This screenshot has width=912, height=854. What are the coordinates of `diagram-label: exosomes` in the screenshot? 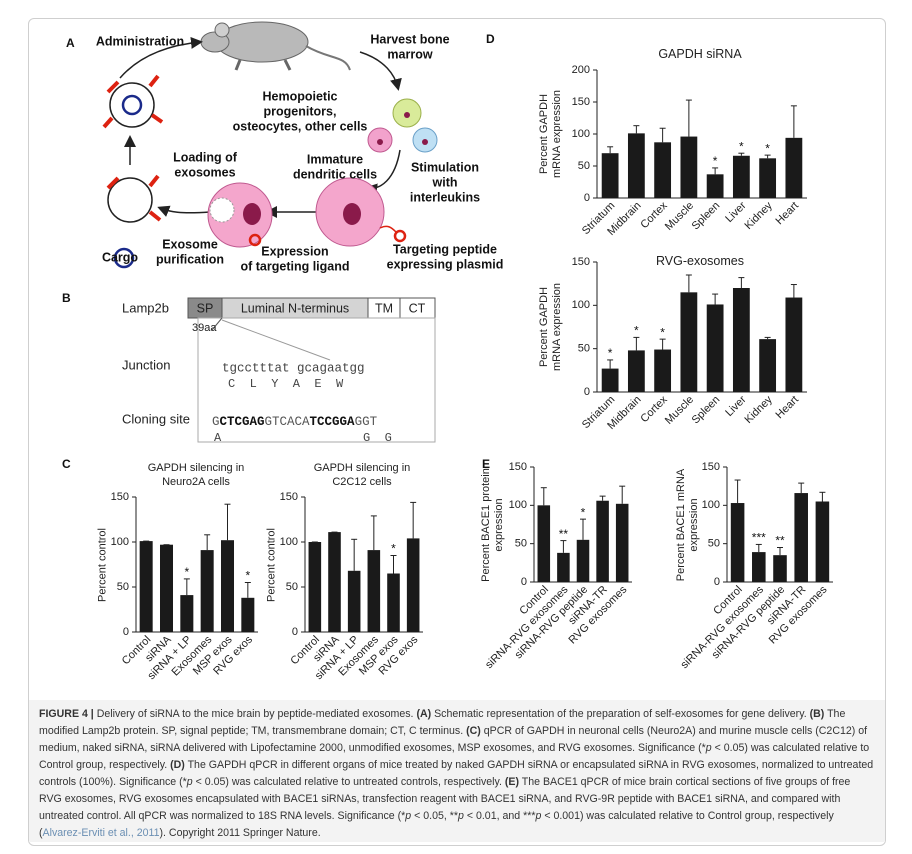 It's located at (204, 172).